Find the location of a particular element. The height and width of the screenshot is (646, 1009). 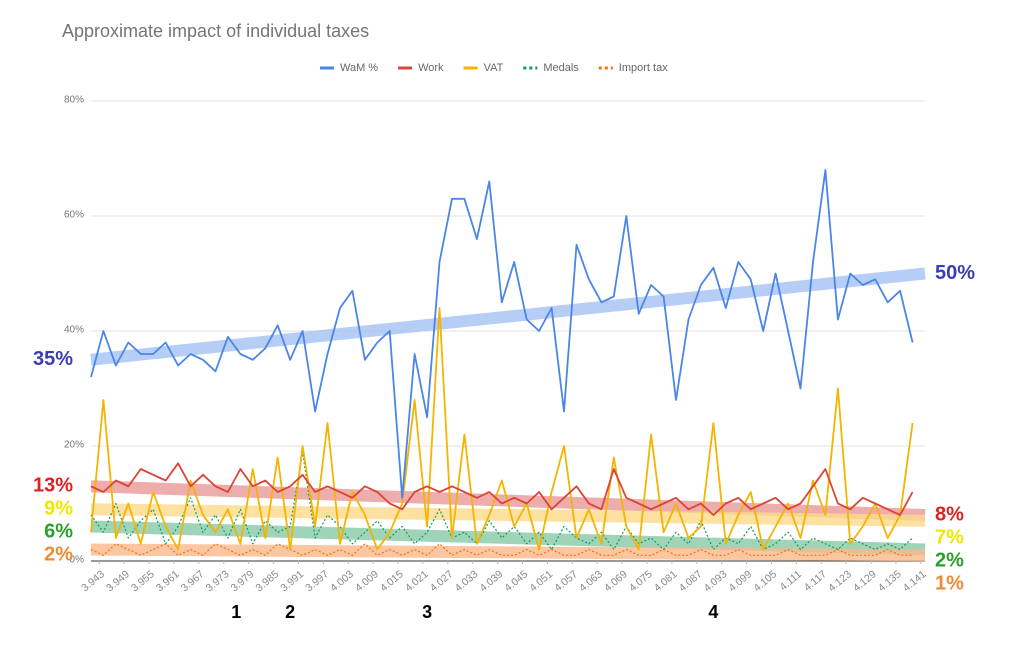

x-tick-label: 4.015 is located at coordinates (392, 581).